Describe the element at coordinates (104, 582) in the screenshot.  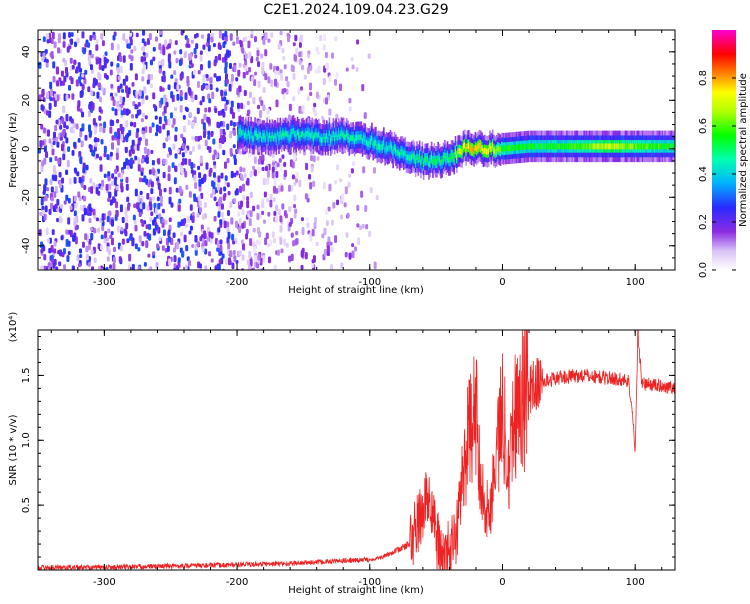
I see `snr-x-tick-label: -300` at that location.